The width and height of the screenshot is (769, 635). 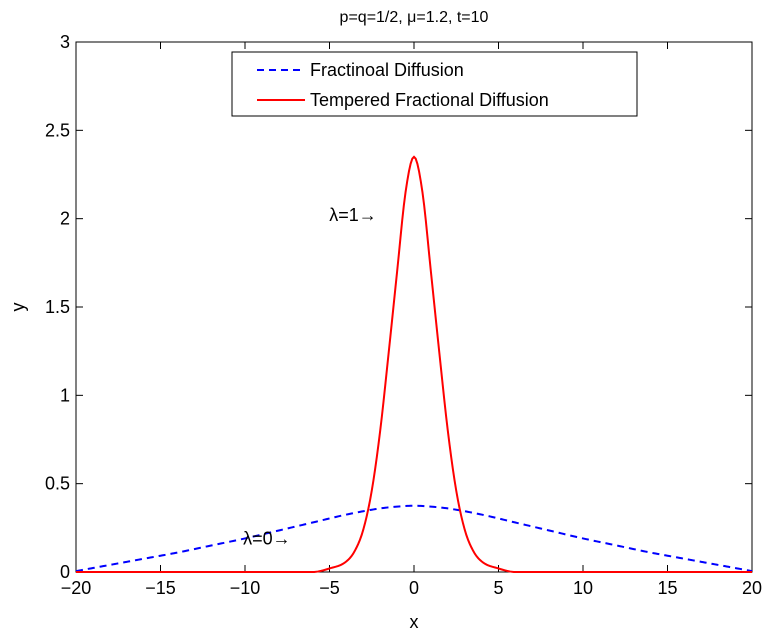 What do you see at coordinates (353, 215) in the screenshot?
I see `annotation-label: λ=1→` at bounding box center [353, 215].